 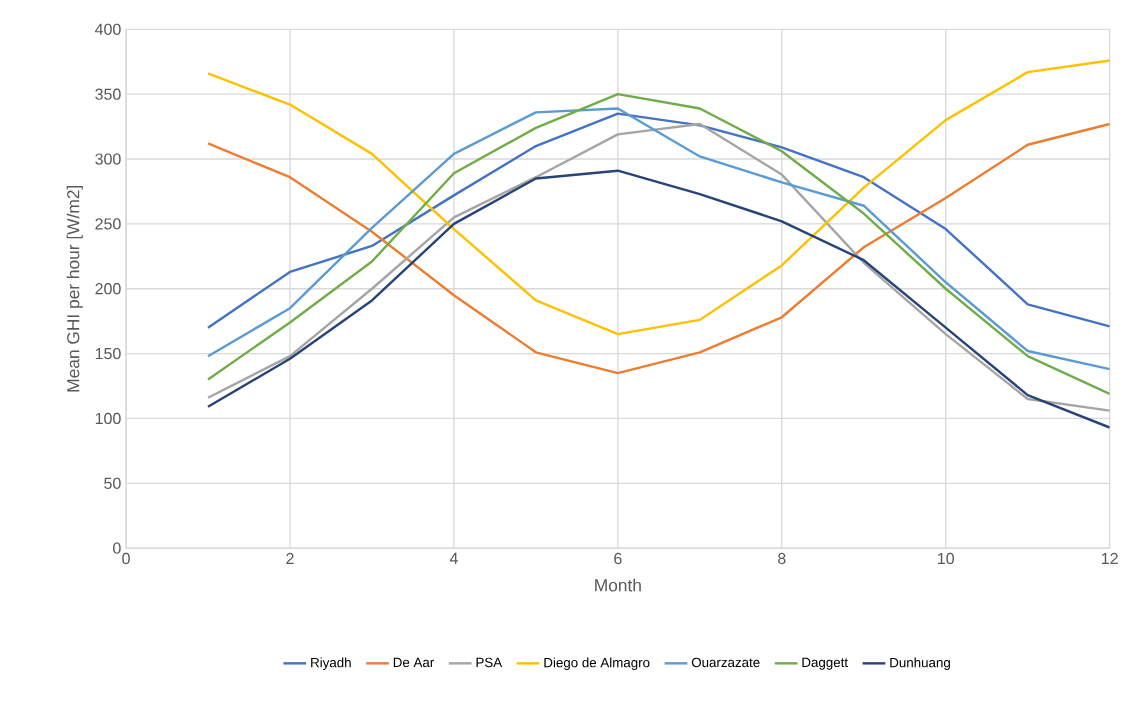 I want to click on legend-label: Riyadh, so click(x=331, y=663).